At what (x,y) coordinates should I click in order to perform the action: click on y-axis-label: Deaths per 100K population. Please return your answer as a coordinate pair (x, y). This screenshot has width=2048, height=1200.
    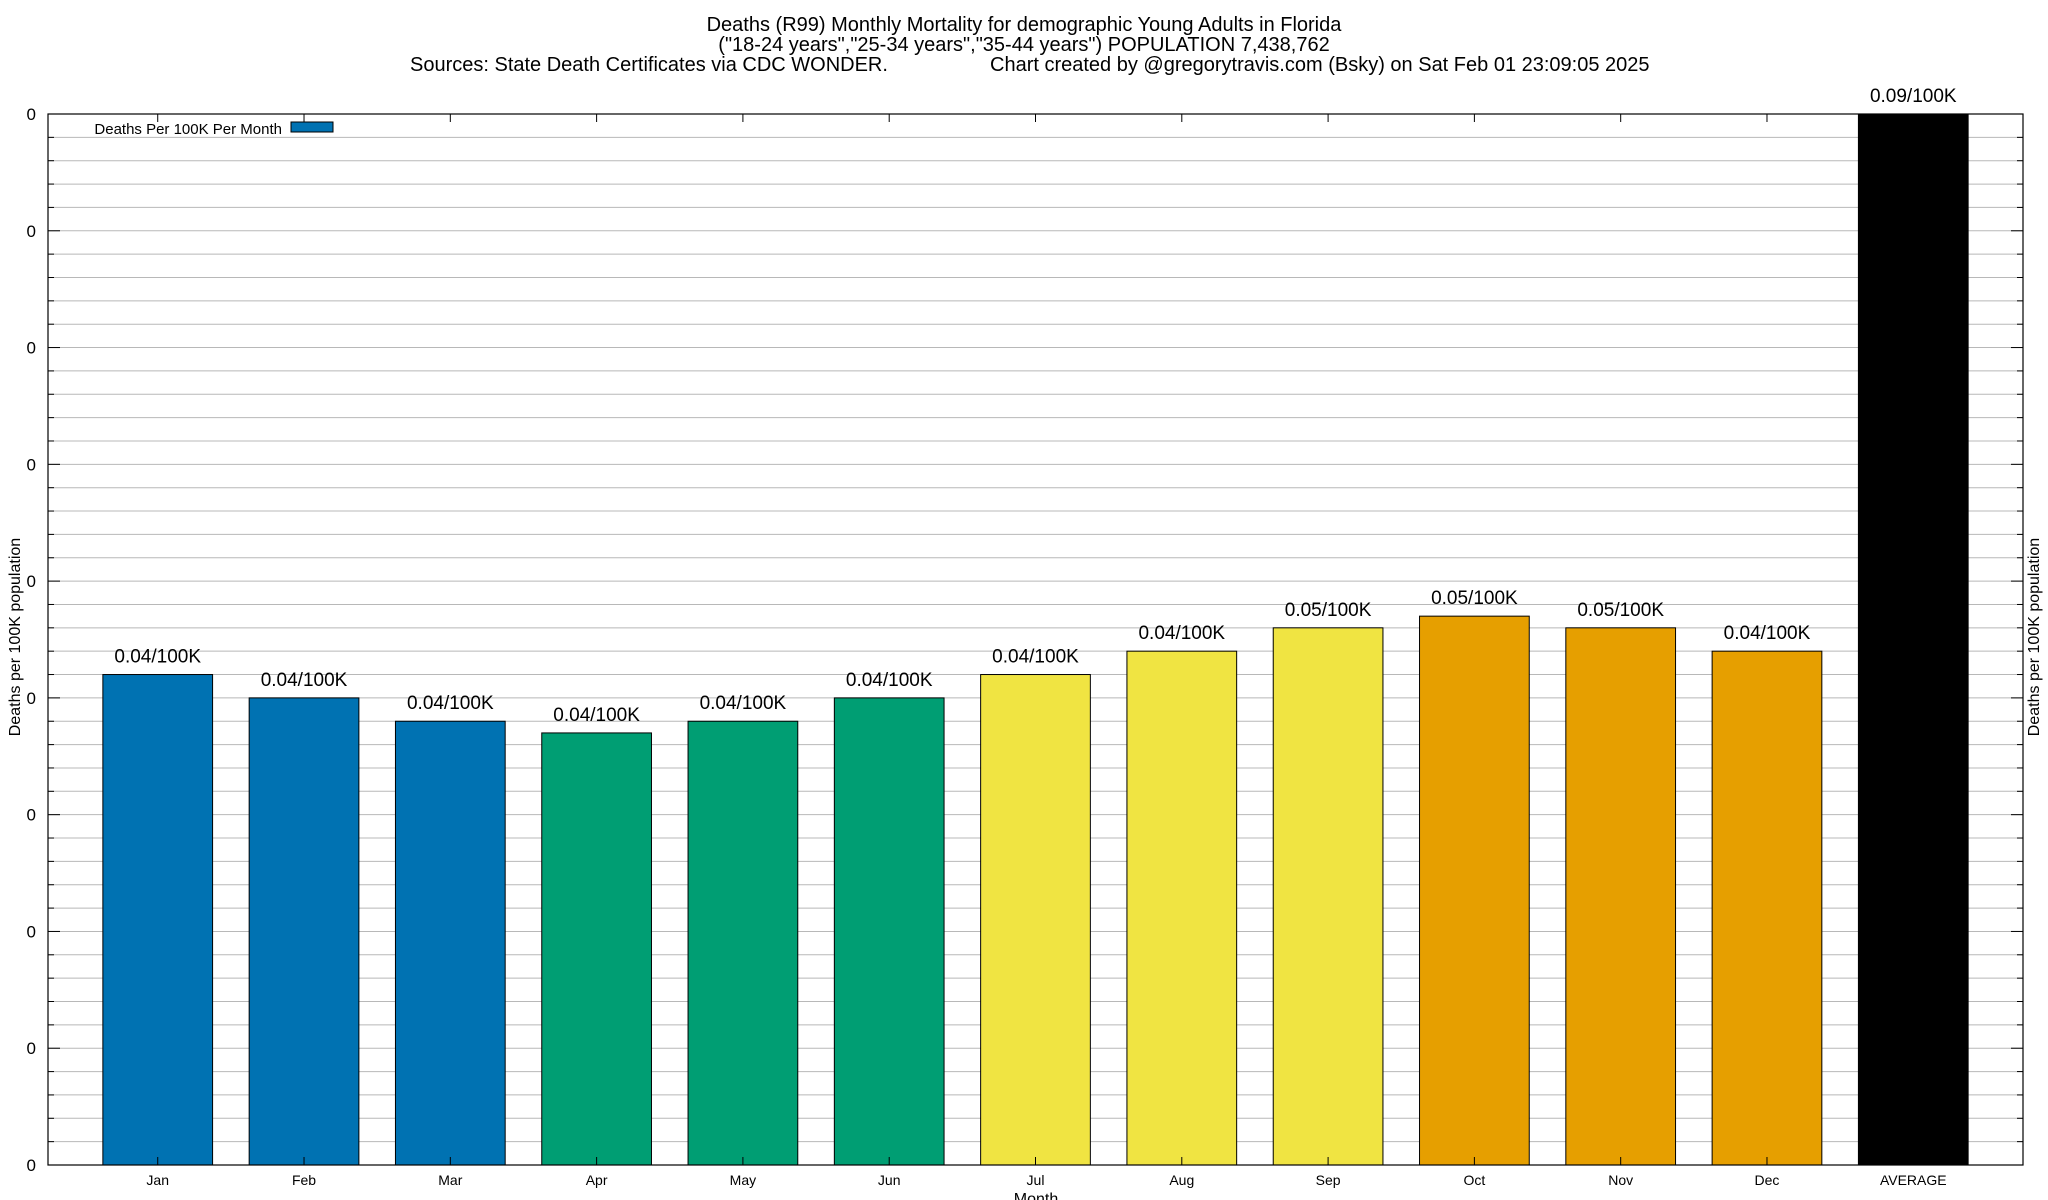
    Looking at the image, I should click on (15, 637).